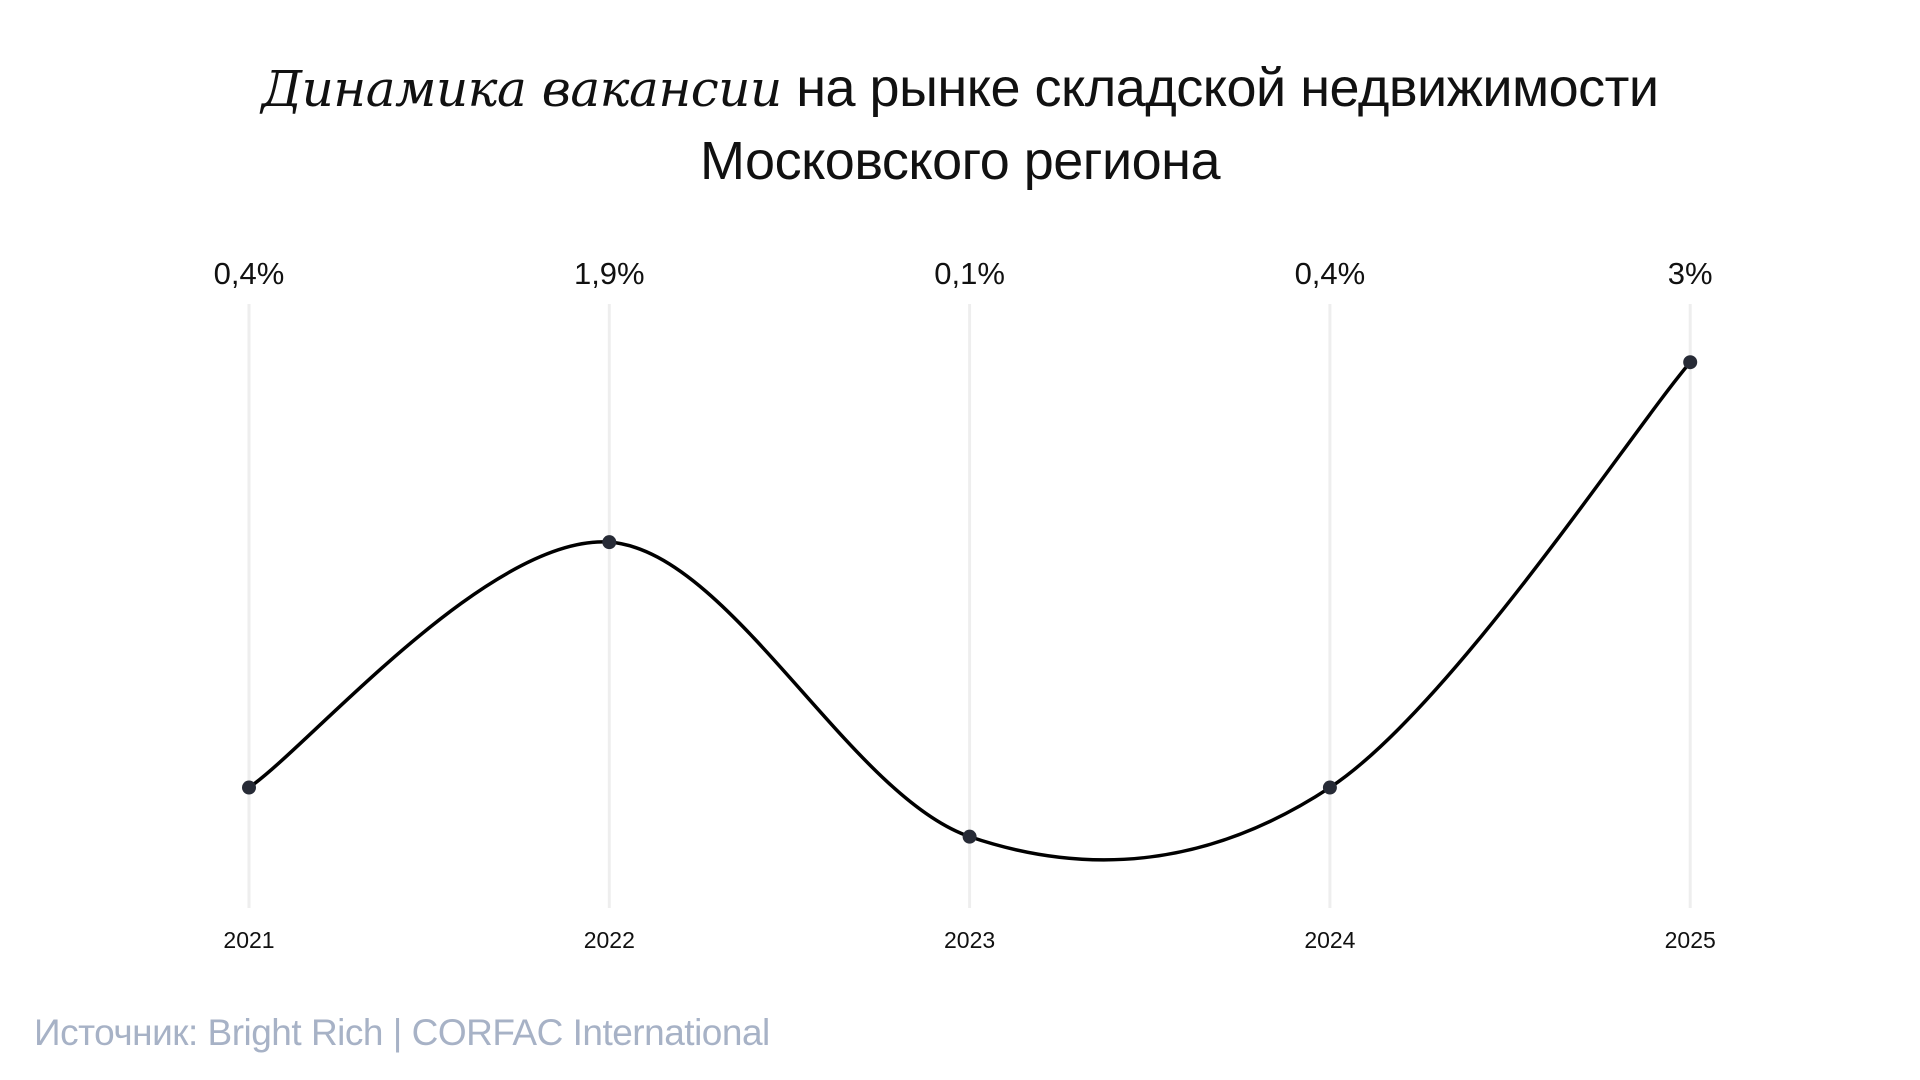  What do you see at coordinates (609, 940) in the screenshot?
I see `x-tick-label: 2022` at bounding box center [609, 940].